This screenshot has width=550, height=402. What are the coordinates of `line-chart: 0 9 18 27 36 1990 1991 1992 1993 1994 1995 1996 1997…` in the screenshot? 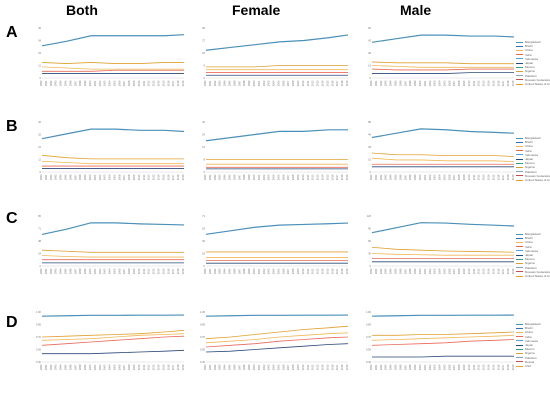 It's located at (275, 56).